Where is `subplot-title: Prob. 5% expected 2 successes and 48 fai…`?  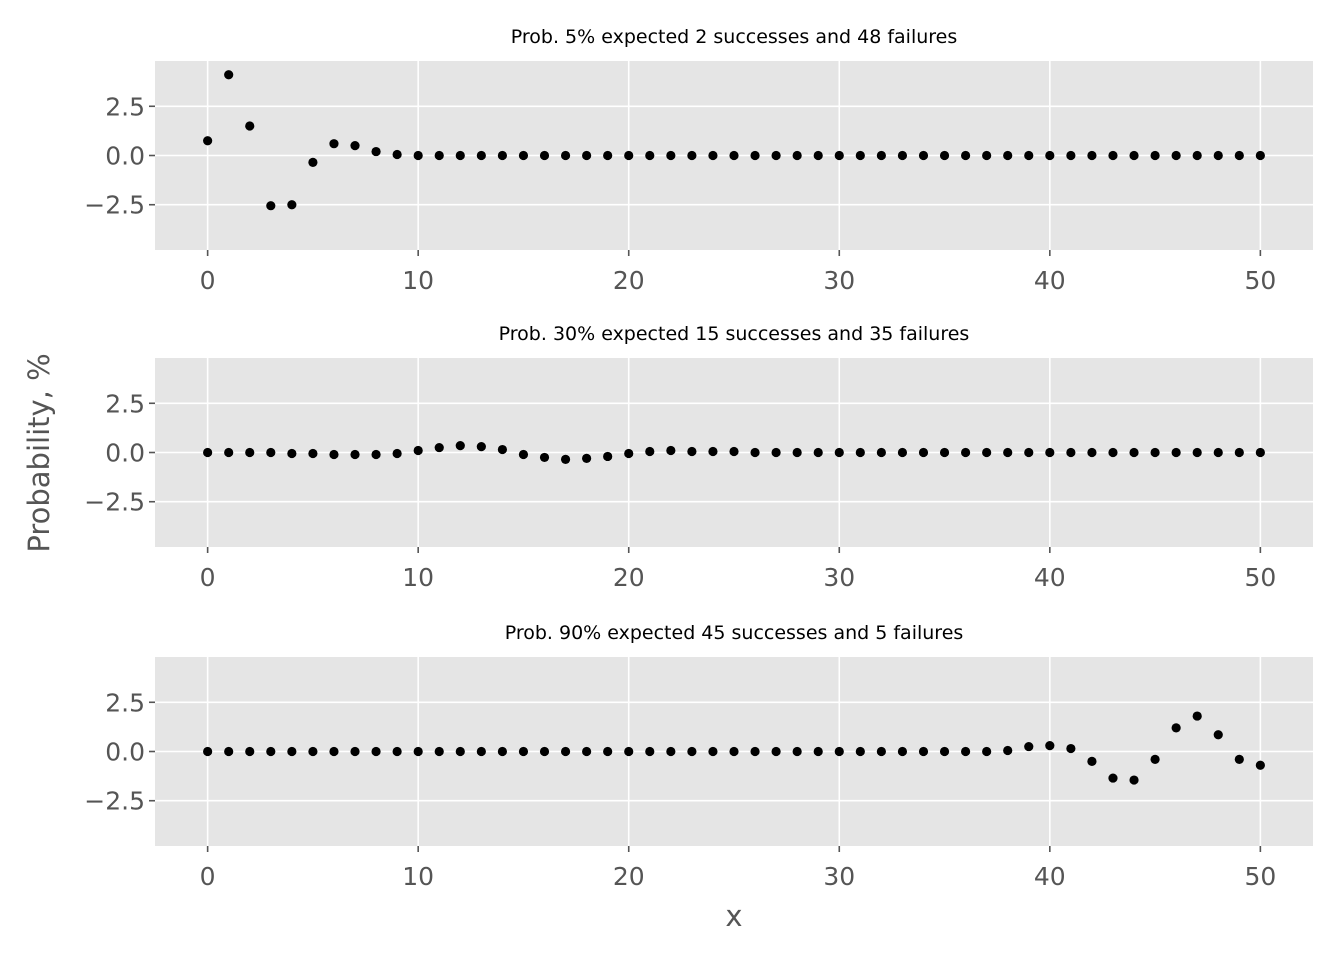
subplot-title: Prob. 5% expected 2 successes and 48 fai… is located at coordinates (734, 37).